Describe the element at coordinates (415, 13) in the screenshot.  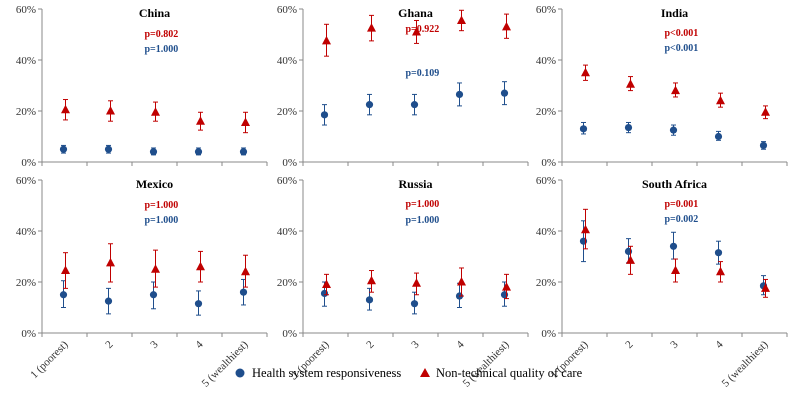
I see `panel-title: Ghana` at that location.